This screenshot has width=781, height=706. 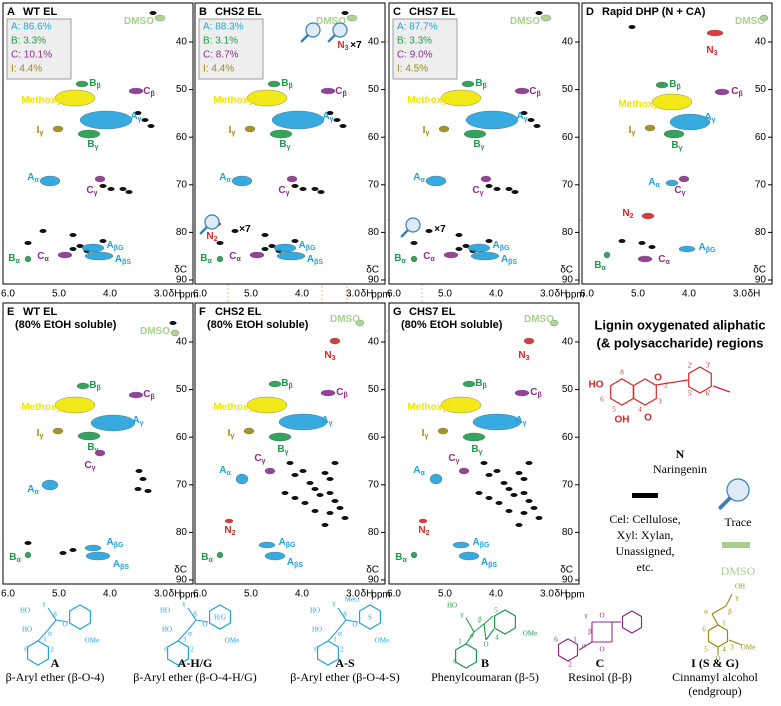 What do you see at coordinates (223, 27) in the screenshot?
I see `stats-line: A: 88.3%` at bounding box center [223, 27].